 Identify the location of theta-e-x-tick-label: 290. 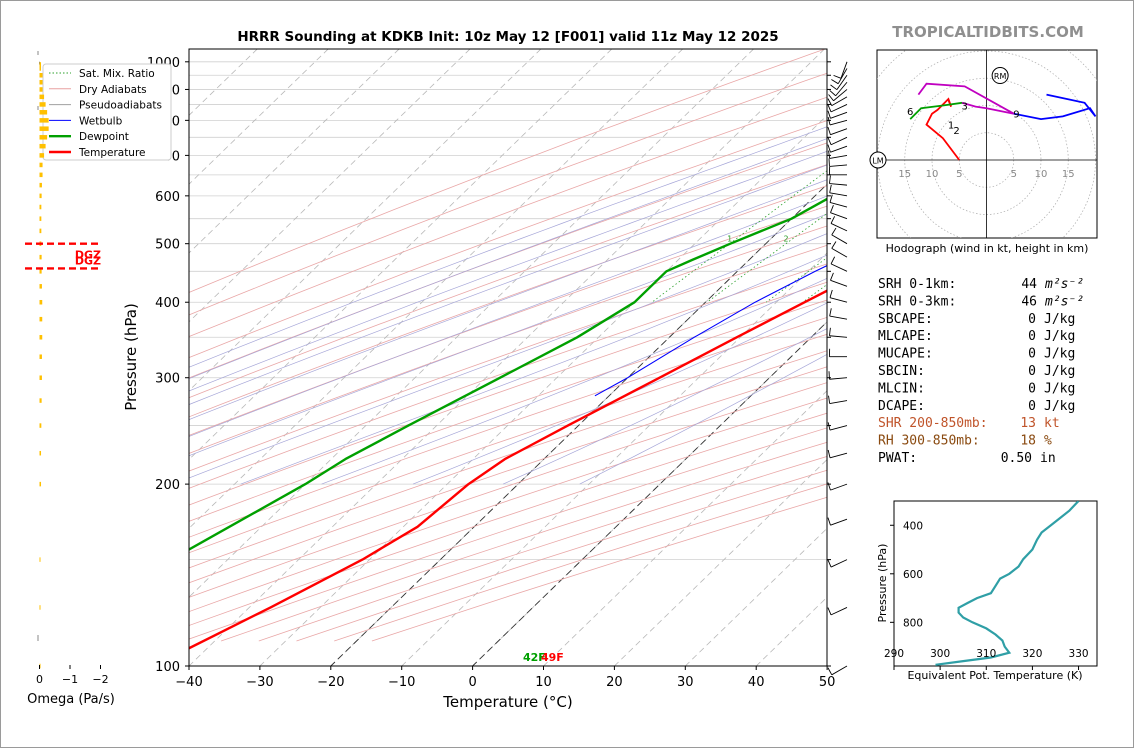
(894, 654).